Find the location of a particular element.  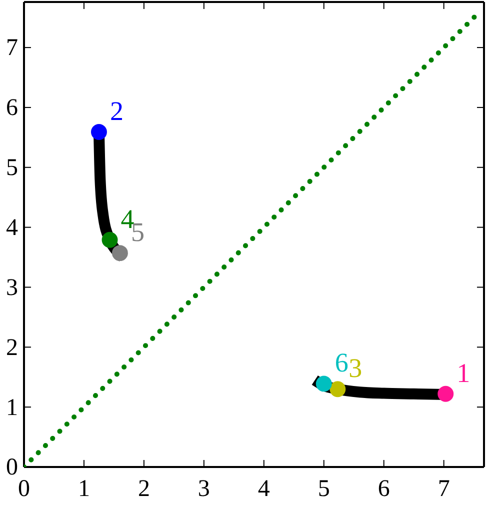

series-label: 2 is located at coordinates (117, 111).